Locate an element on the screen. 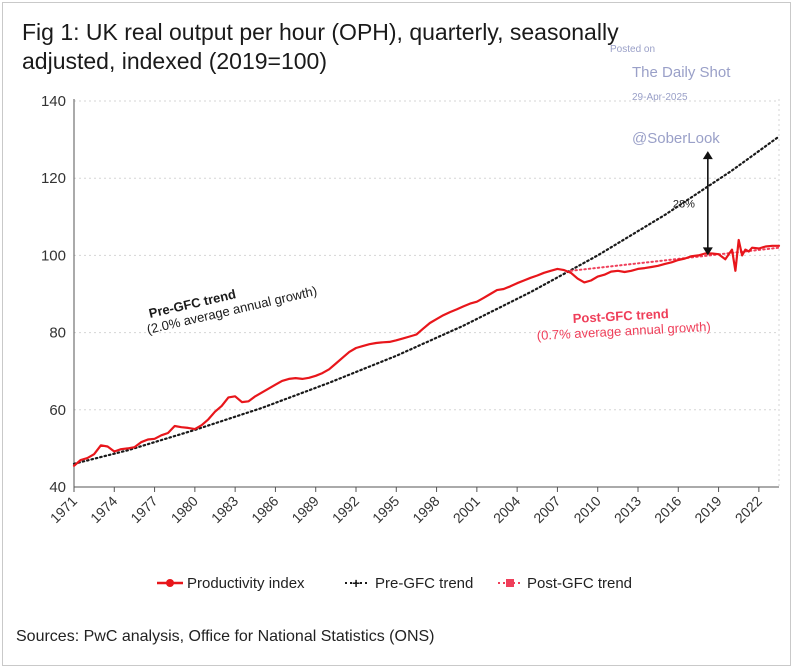 Image resolution: width=796 pixels, height=670 pixels. x-tick-label: 1983 is located at coordinates (224, 509).